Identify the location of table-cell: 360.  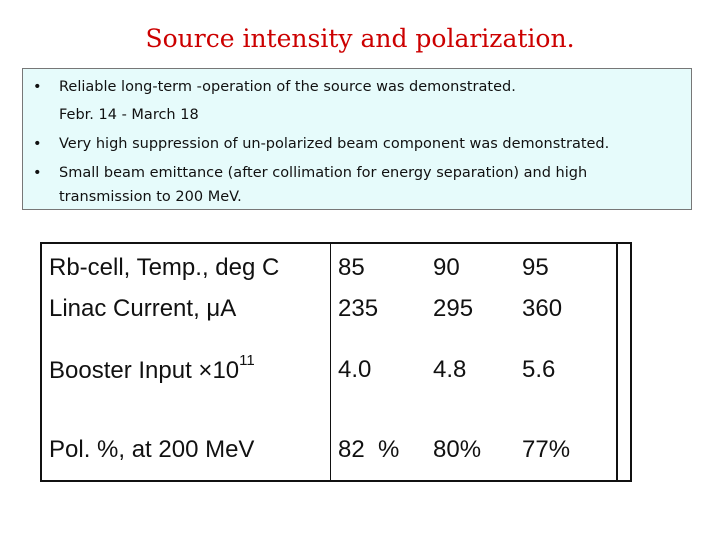
(542, 308).